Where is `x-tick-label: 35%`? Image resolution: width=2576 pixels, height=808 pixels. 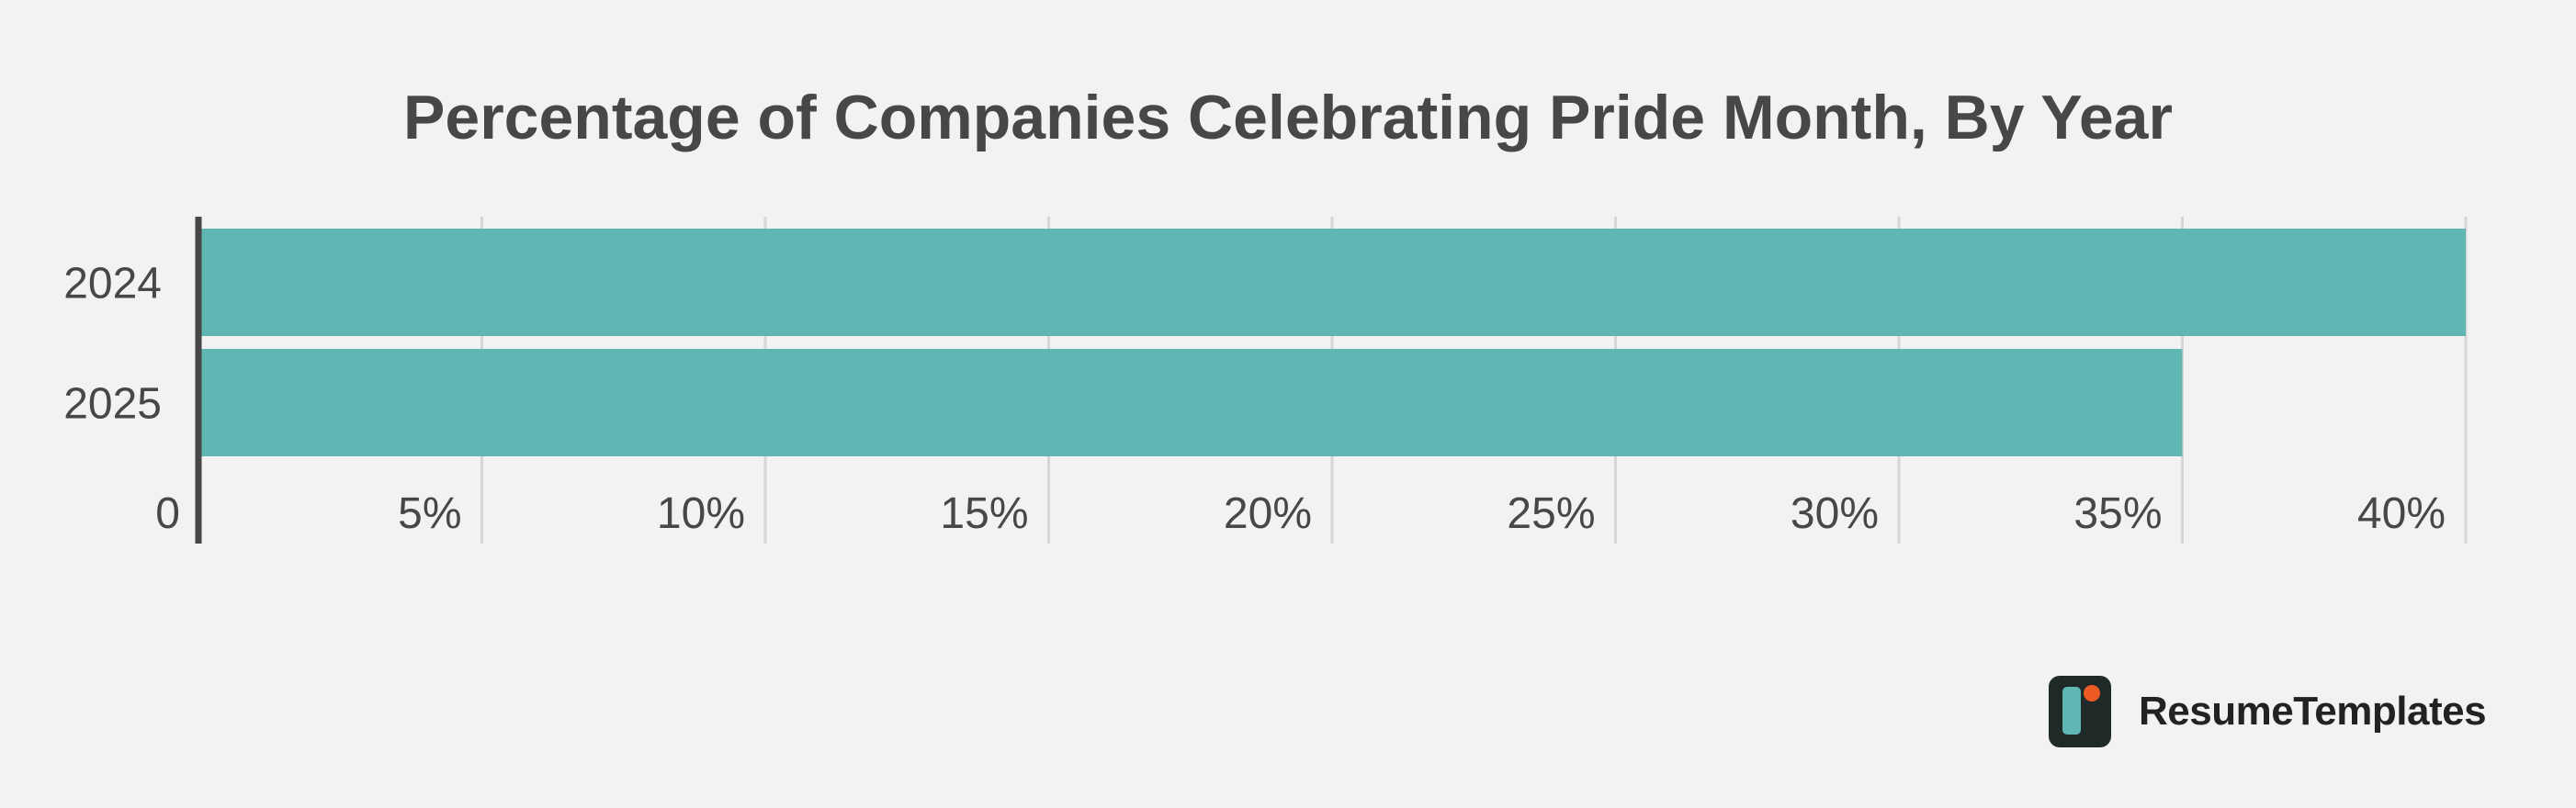
x-tick-label: 35% is located at coordinates (2117, 513).